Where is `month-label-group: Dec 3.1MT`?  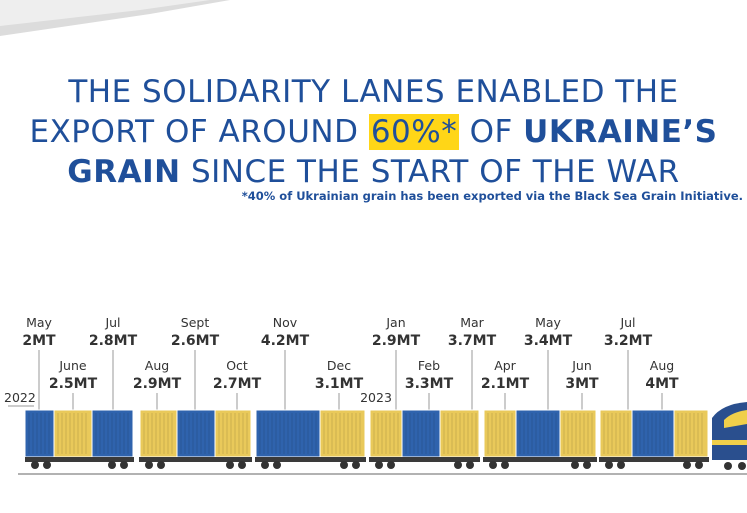
month-label-group: Dec 3.1MT is located at coordinates (339, 384).